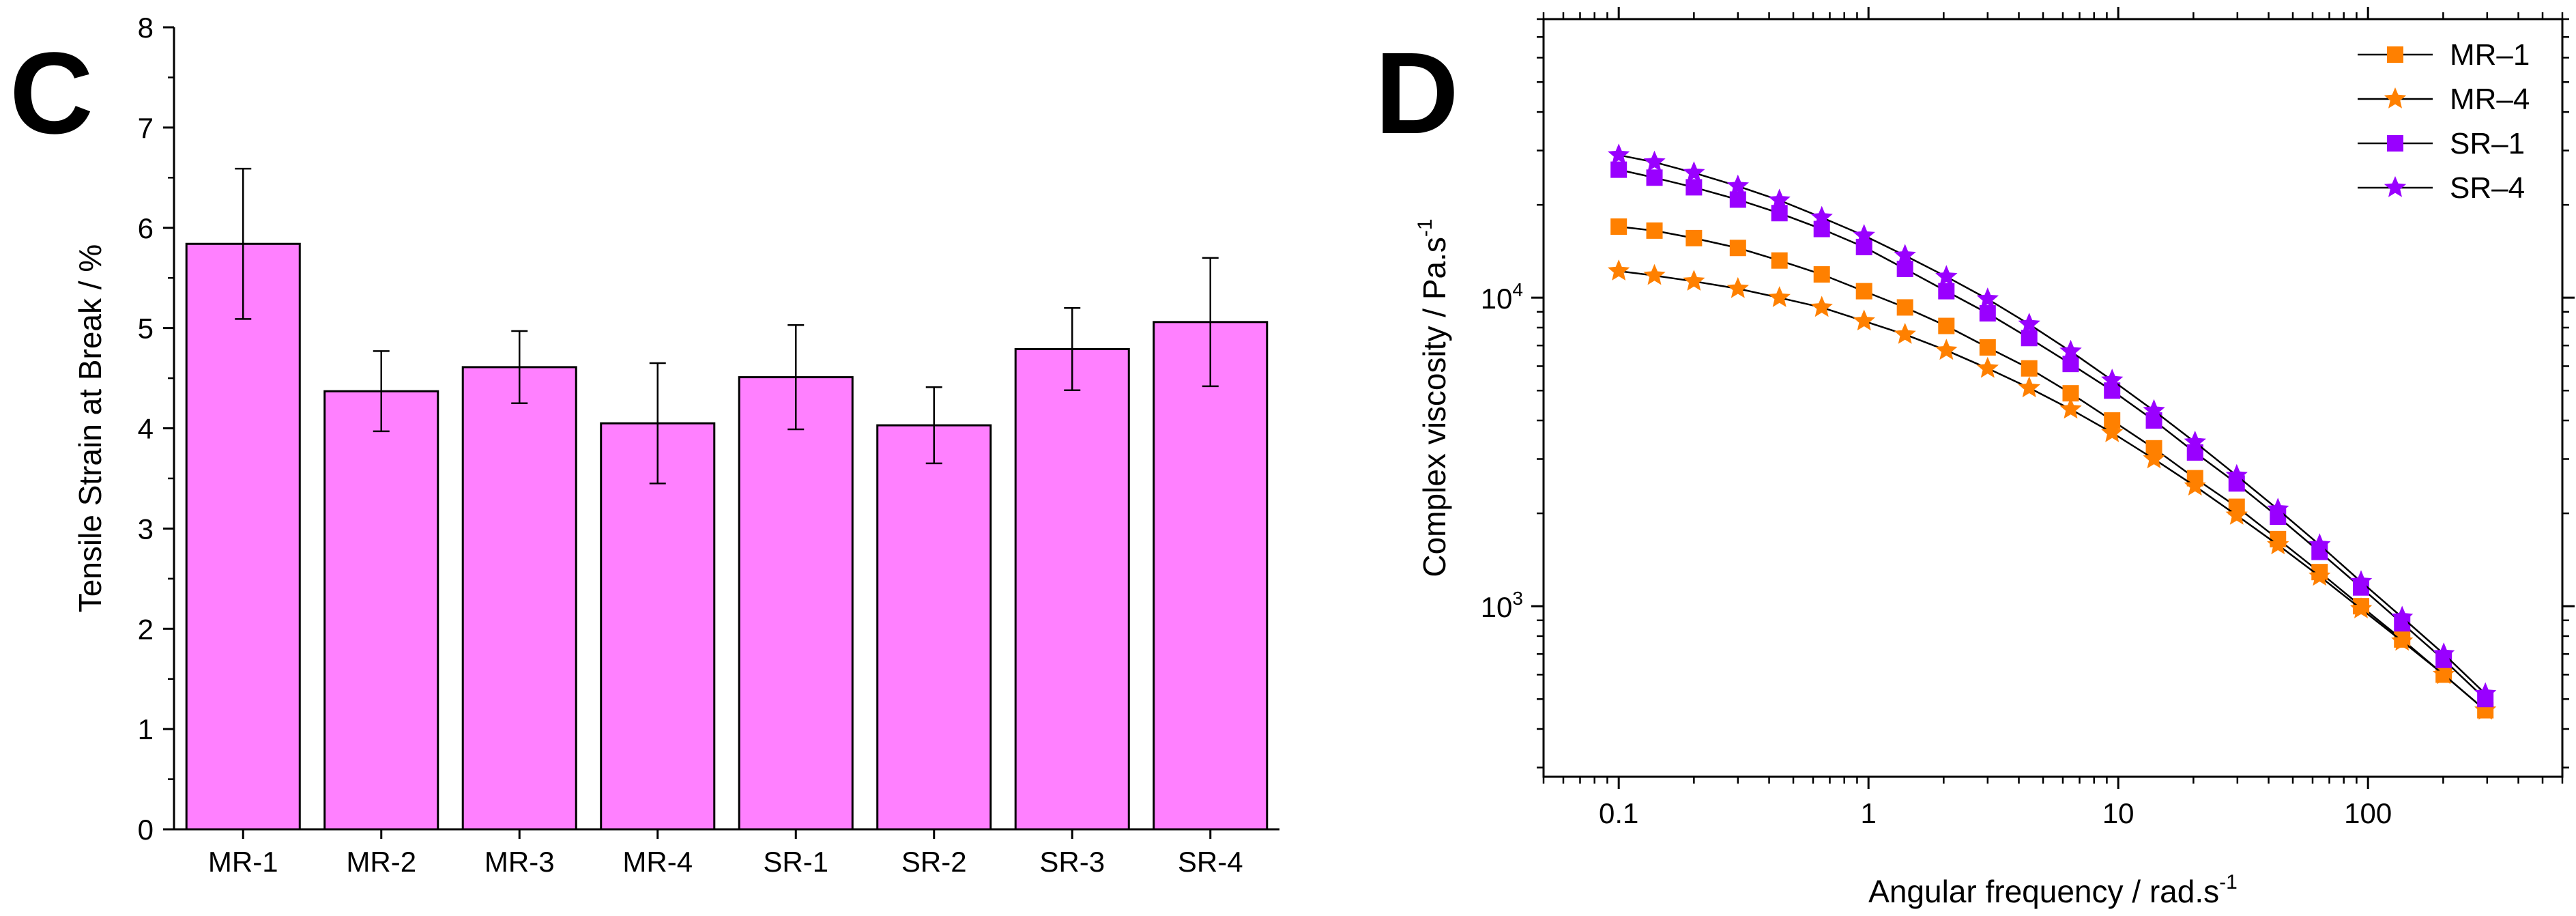 The height and width of the screenshot is (916, 2576). Describe the element at coordinates (1869, 813) in the screenshot. I see `x-tick-label: 1` at that location.